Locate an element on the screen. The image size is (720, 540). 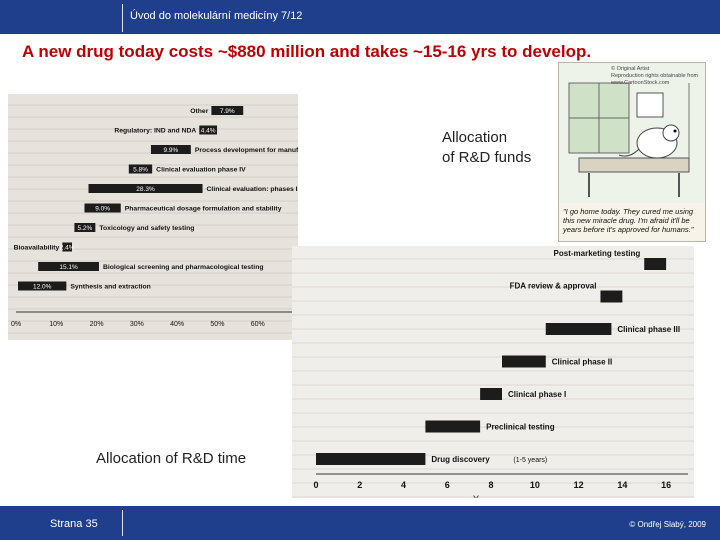
cartoon-copyright-line2: Reproduction rights obtainable from is located at coordinates (655, 76).